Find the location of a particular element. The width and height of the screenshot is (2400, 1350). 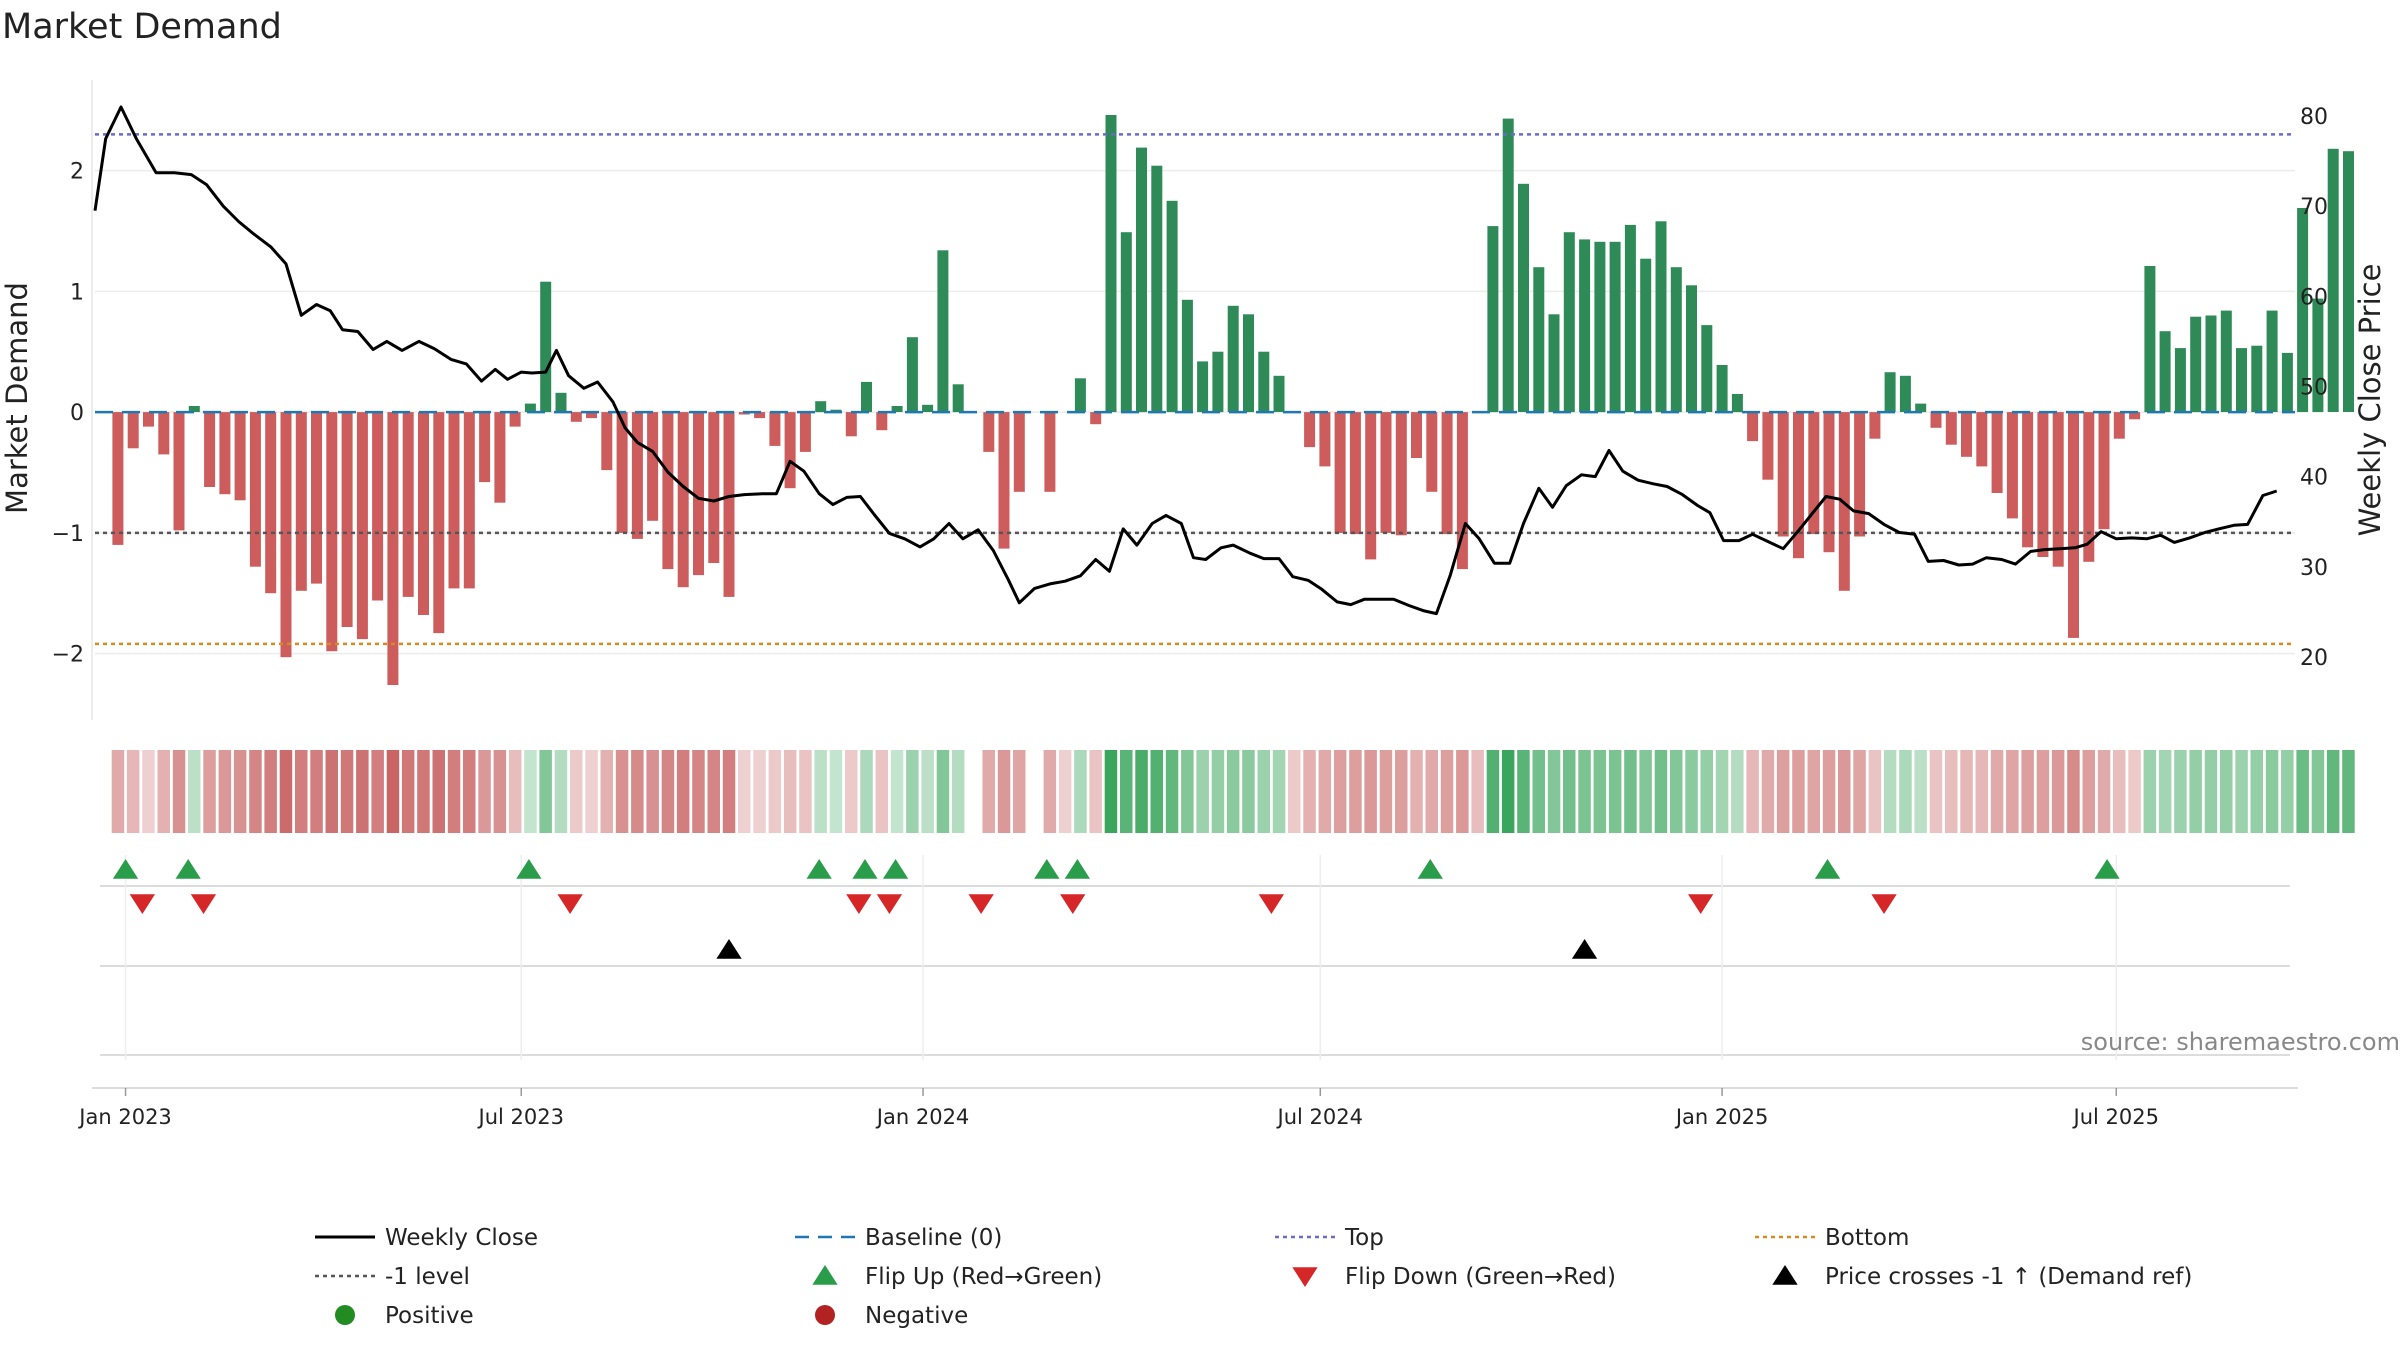

legend-swatch-triangle-up is located at coordinates (825, 1275).